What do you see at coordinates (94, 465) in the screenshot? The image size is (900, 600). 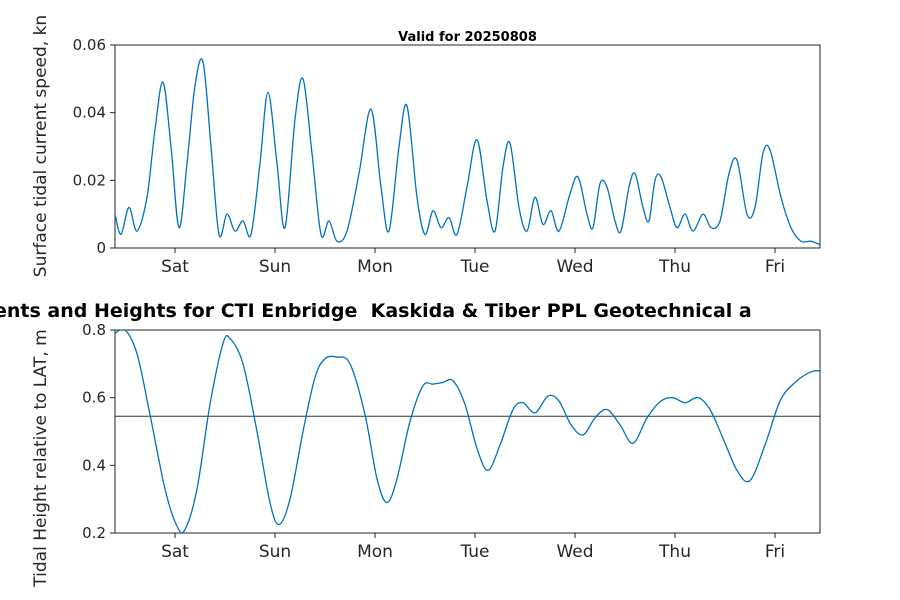 I see `y-tick-label: 0.4` at bounding box center [94, 465].